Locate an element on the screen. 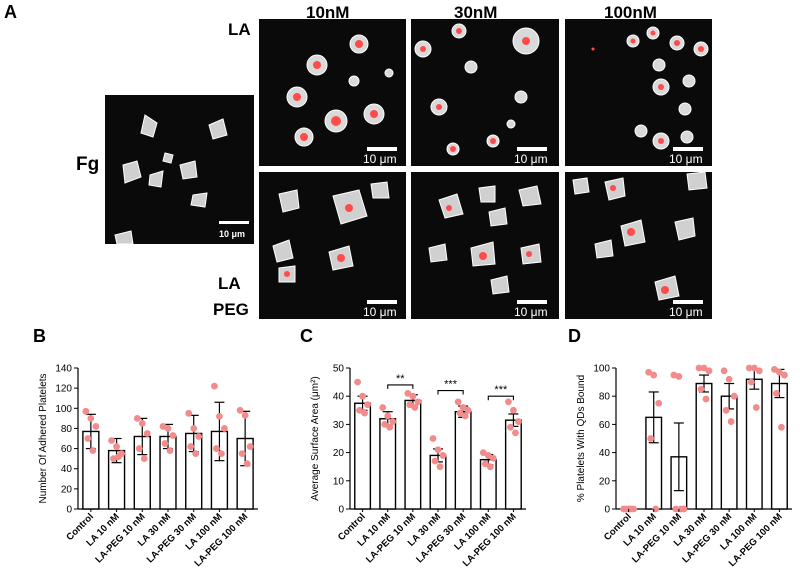 The width and height of the screenshot is (800, 571). y-tick-label: 30 is located at coordinates (339, 425).